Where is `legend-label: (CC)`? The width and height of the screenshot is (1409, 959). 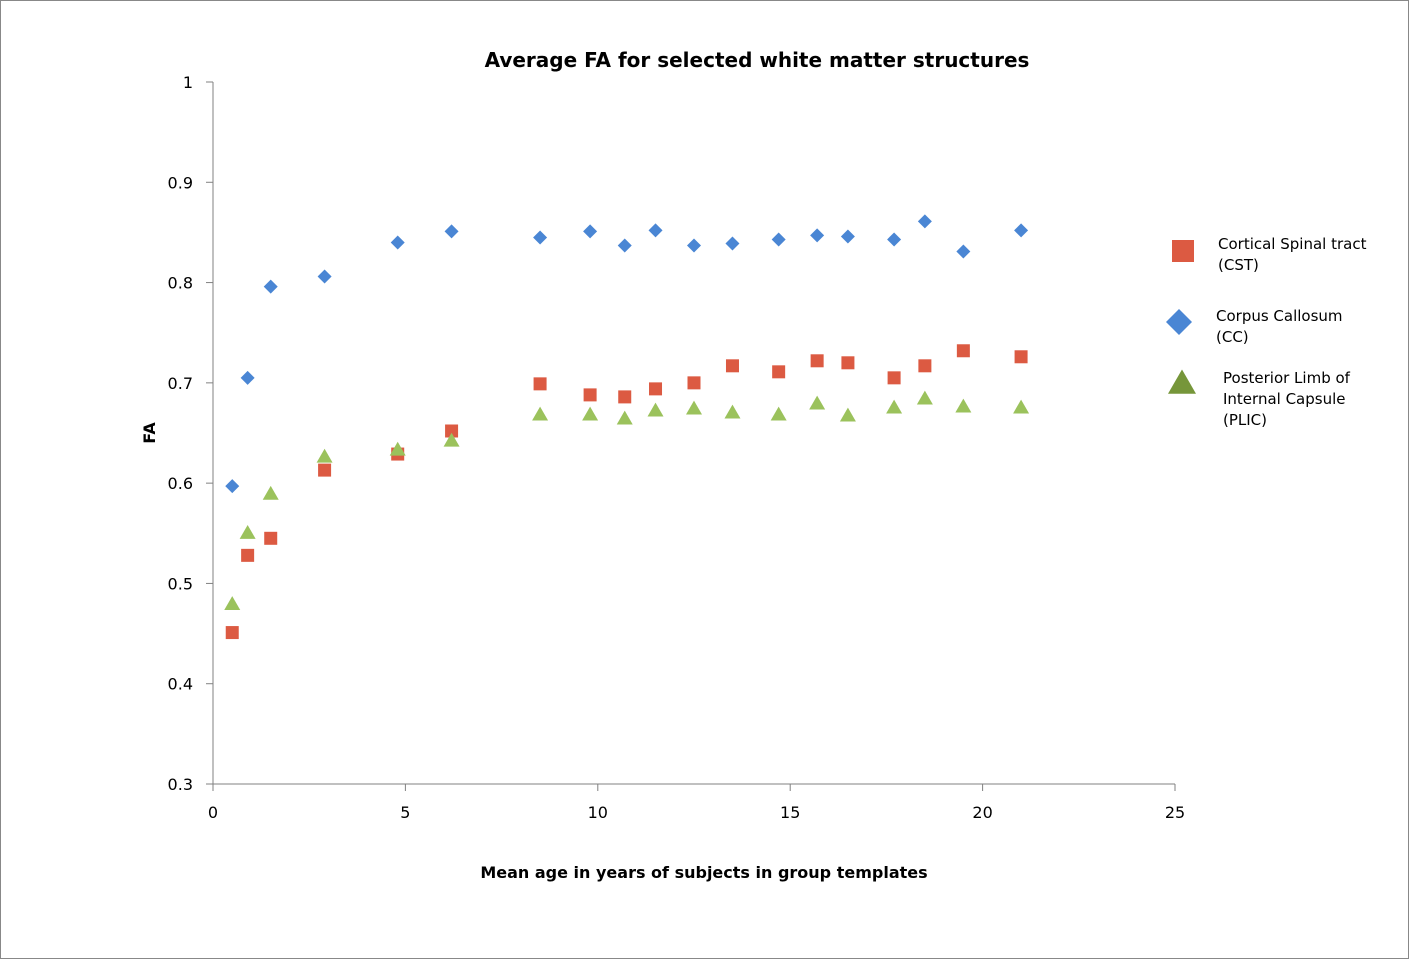
legend-label: (CC) is located at coordinates (1232, 337).